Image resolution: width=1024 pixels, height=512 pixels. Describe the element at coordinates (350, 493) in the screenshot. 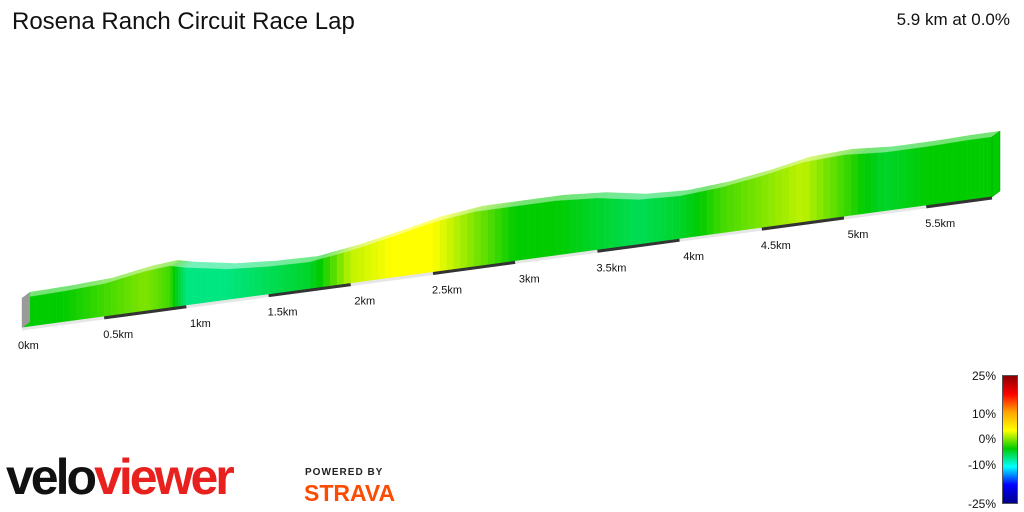

I see `strava-logo: STRAVA` at that location.